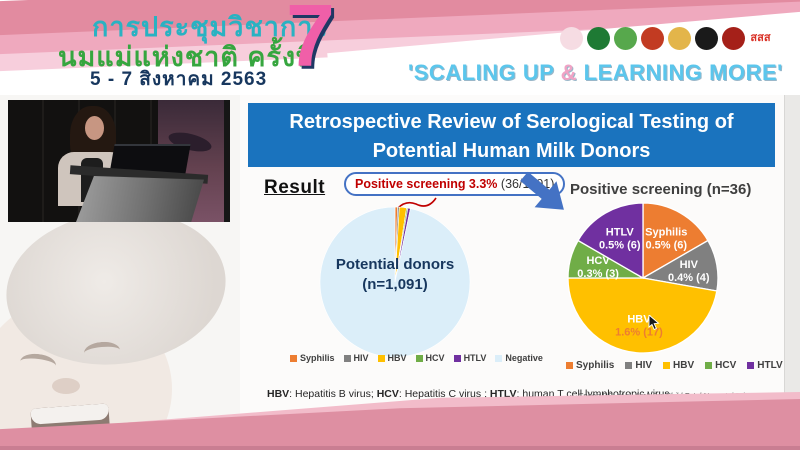 This screenshot has width=800, height=450. What do you see at coordinates (444, 394) in the screenshot?
I see `footnote-desc-hcv: : Hepatitis C virus ;` at bounding box center [444, 394].